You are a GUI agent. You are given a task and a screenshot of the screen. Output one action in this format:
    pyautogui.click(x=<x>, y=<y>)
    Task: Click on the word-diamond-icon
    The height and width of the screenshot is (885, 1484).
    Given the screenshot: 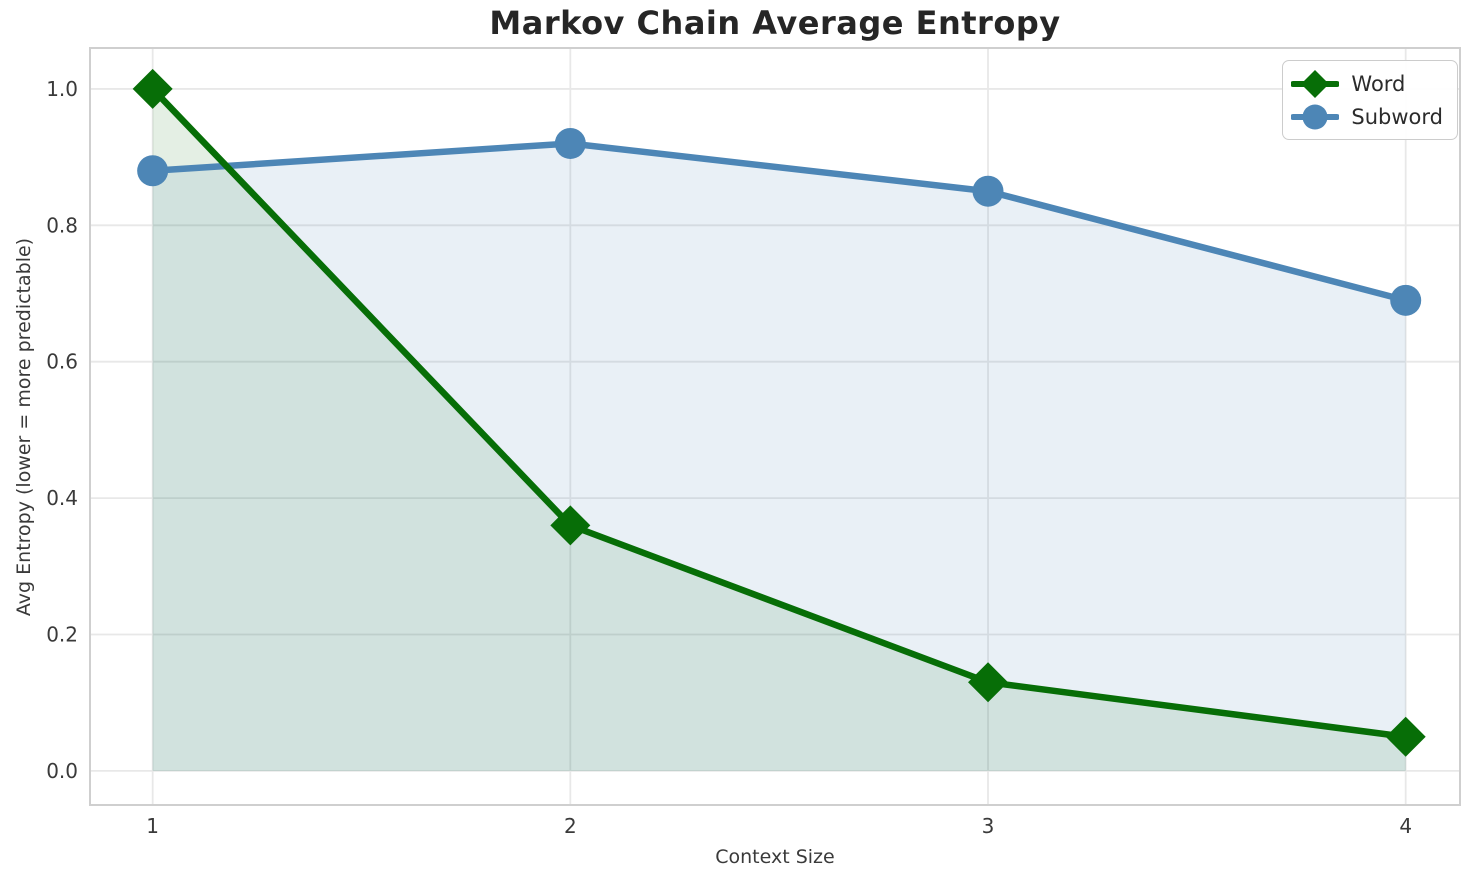 What is the action you would take?
    pyautogui.click(x=1315, y=83)
    